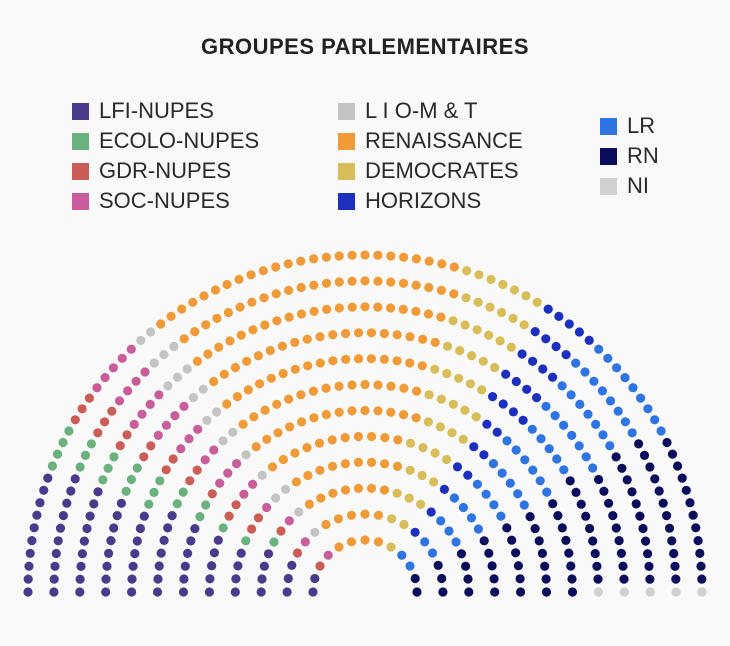  Describe the element at coordinates (442, 170) in the screenshot. I see `legend-label: DEMOCRATES` at that location.